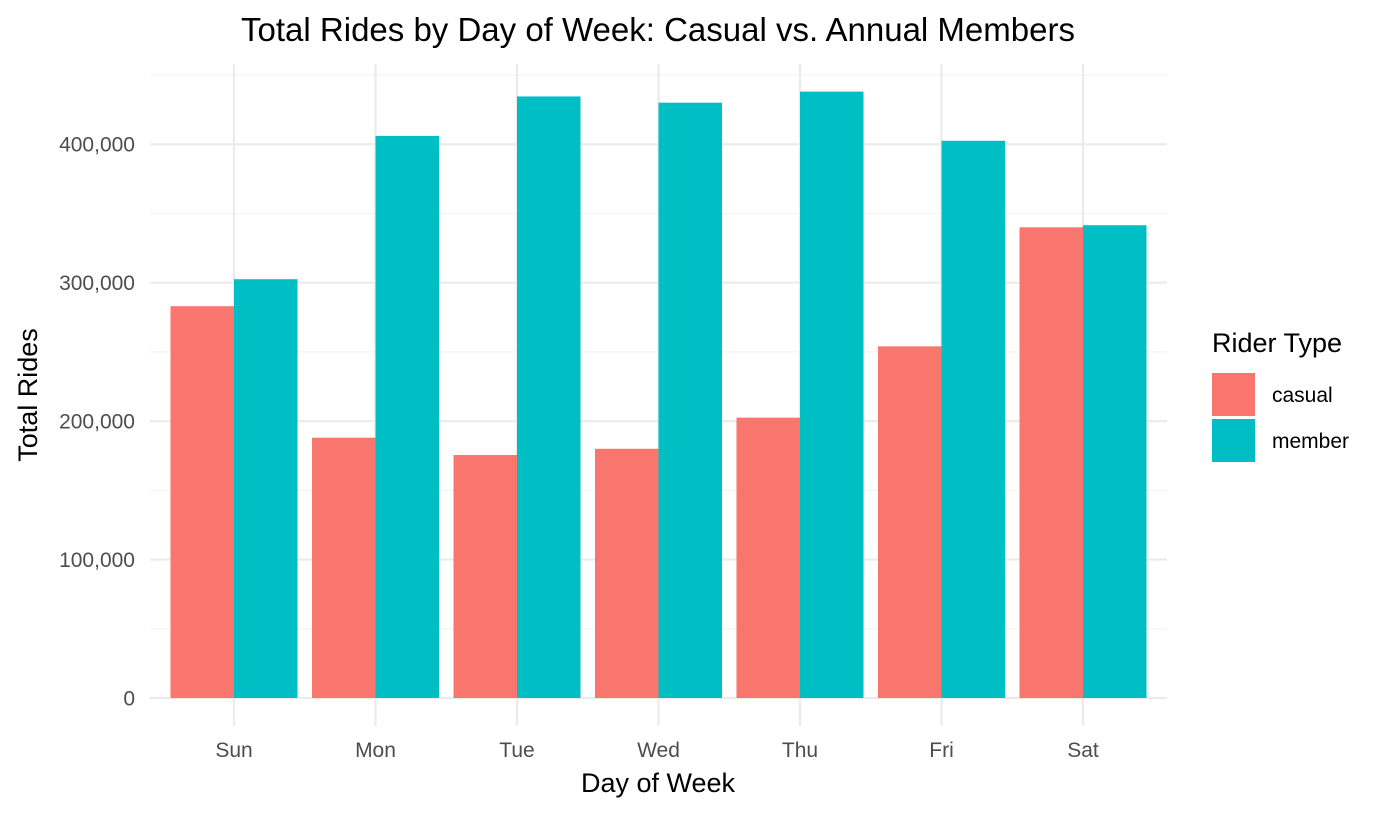 The width and height of the screenshot is (1388, 819). What do you see at coordinates (1233, 394) in the screenshot?
I see `legend-key-casual` at bounding box center [1233, 394].